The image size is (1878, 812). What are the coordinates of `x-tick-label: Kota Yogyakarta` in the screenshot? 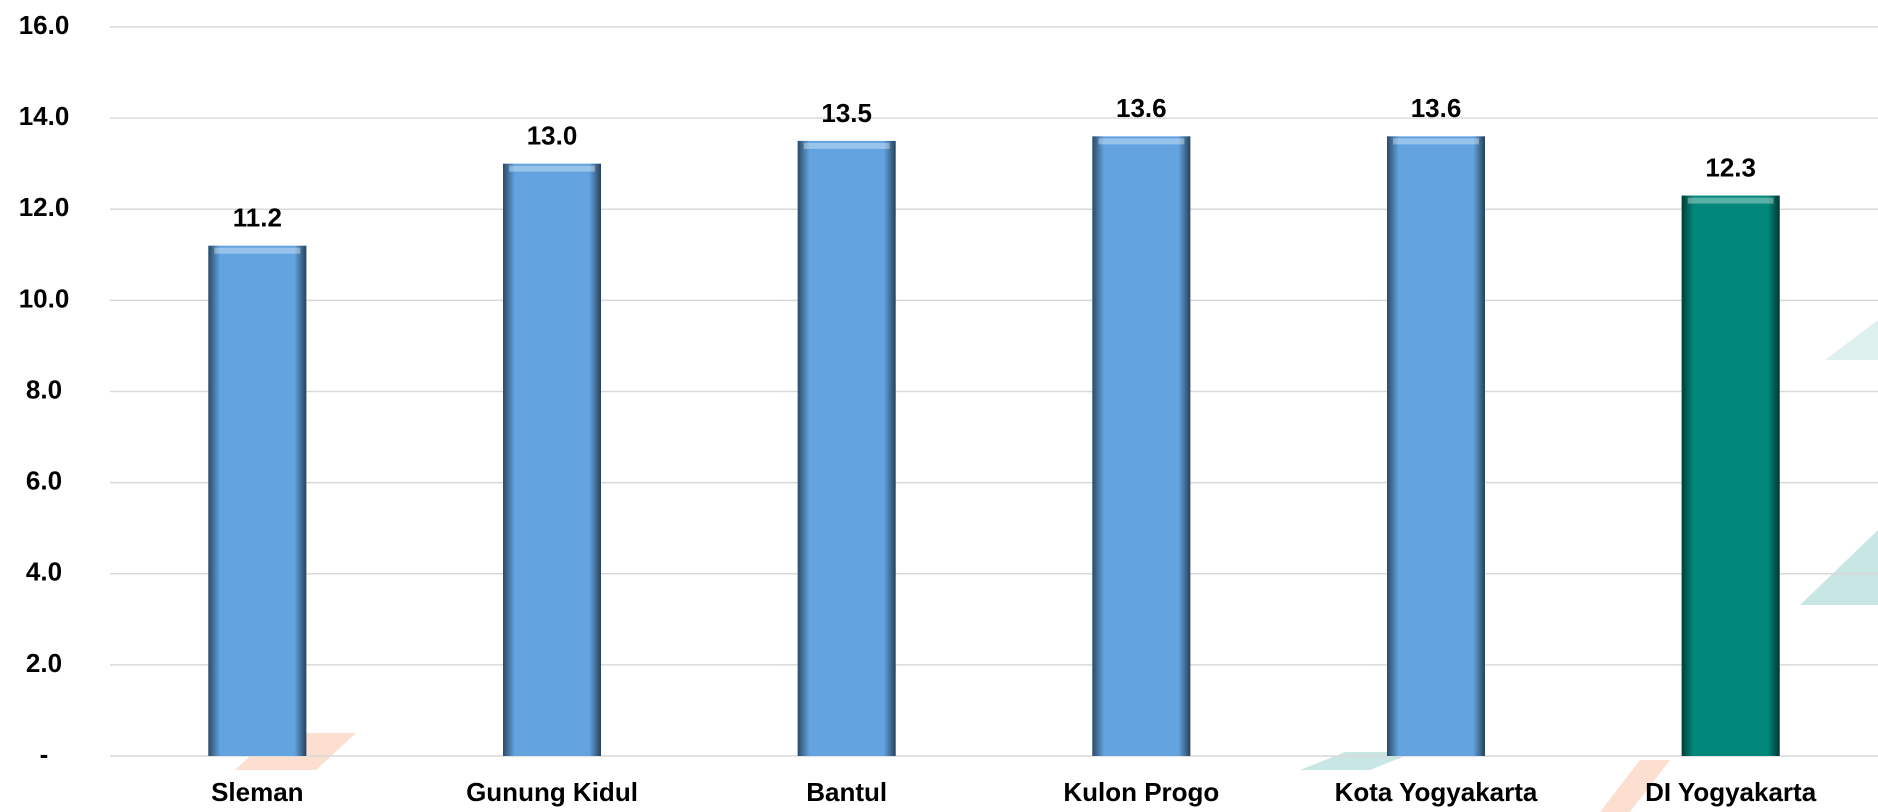 It's located at (1436, 792).